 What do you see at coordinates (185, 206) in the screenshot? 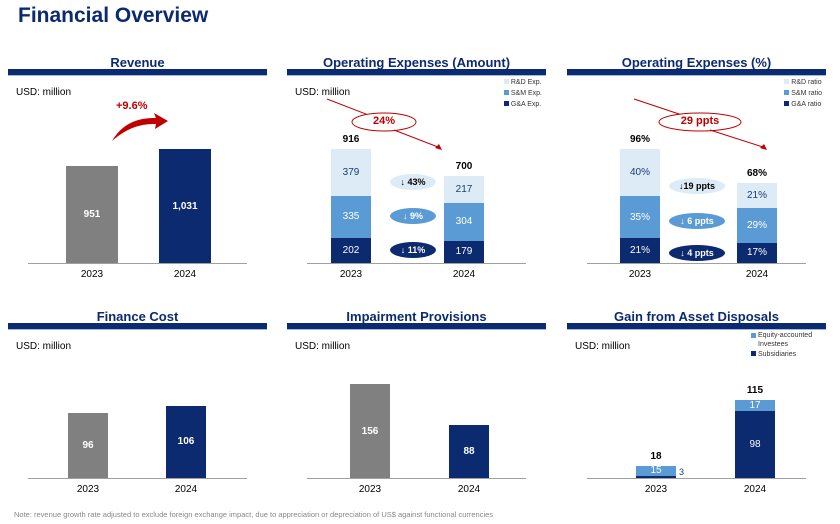
I see `value-segment: 1,031` at bounding box center [185, 206].